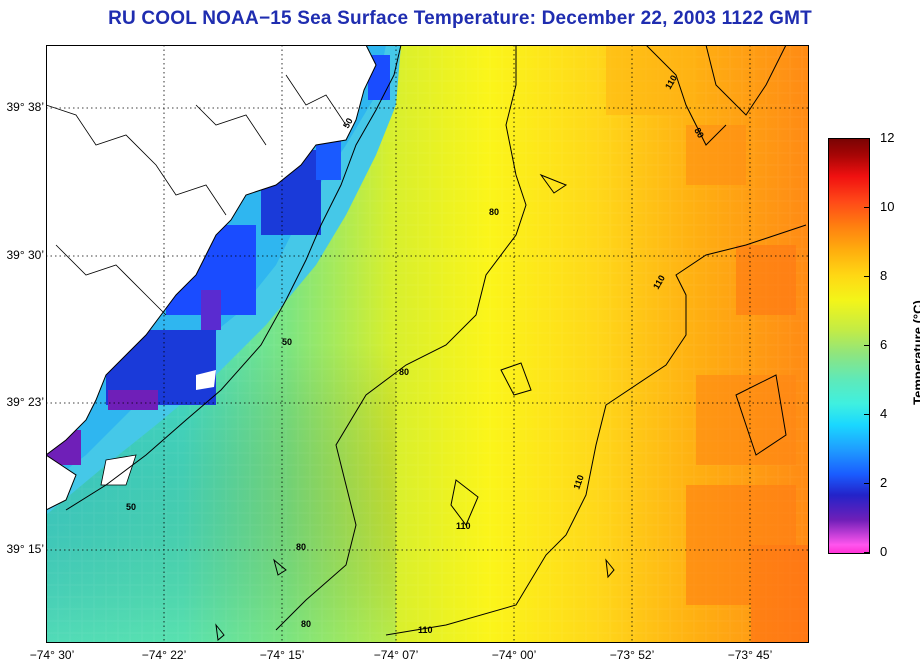 Image resolution: width=920 pixels, height=664 pixels. I want to click on colorbar-tick-12: 12, so click(887, 137).